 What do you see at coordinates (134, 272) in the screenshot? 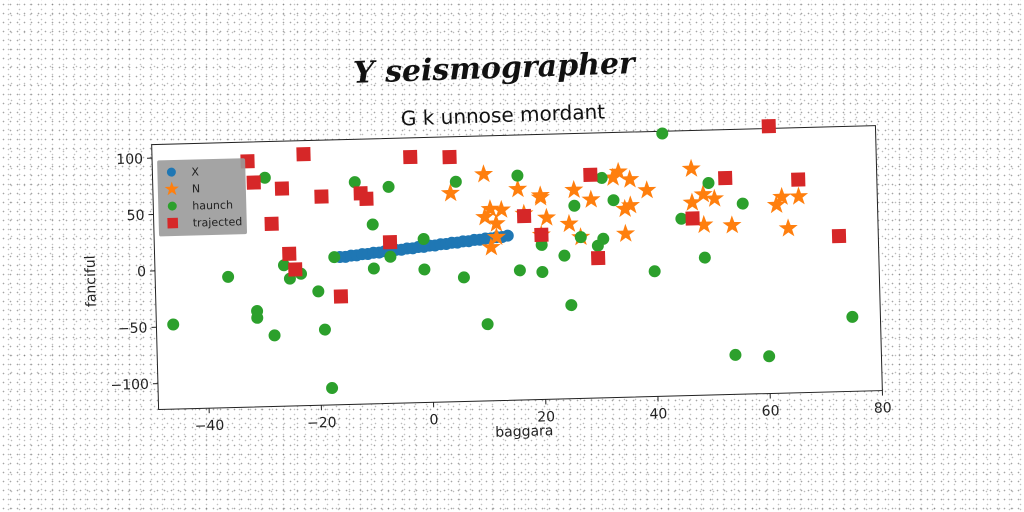
I see `y-axis: −100 −50 0 50 100` at bounding box center [134, 272].